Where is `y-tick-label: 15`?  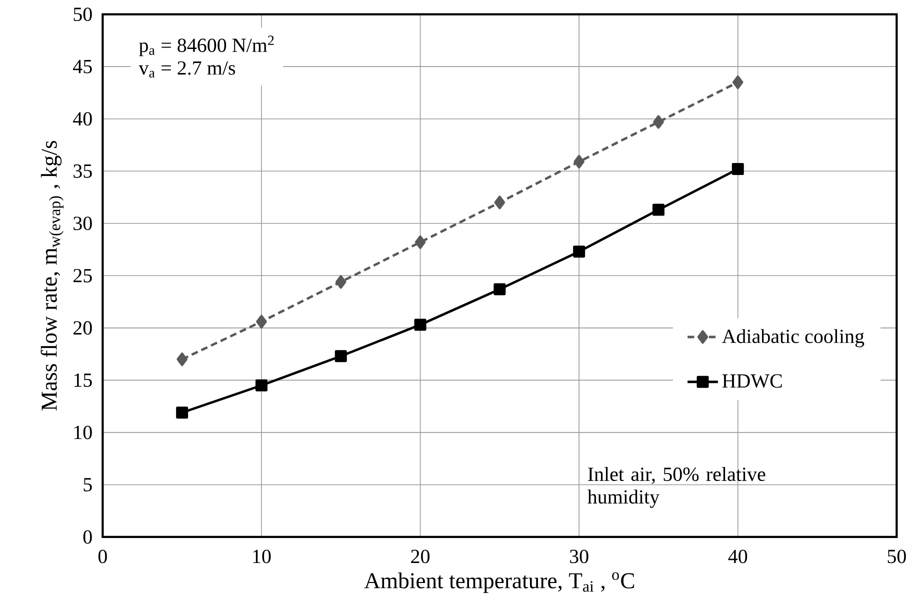
y-tick-label: 15 is located at coordinates (83, 380).